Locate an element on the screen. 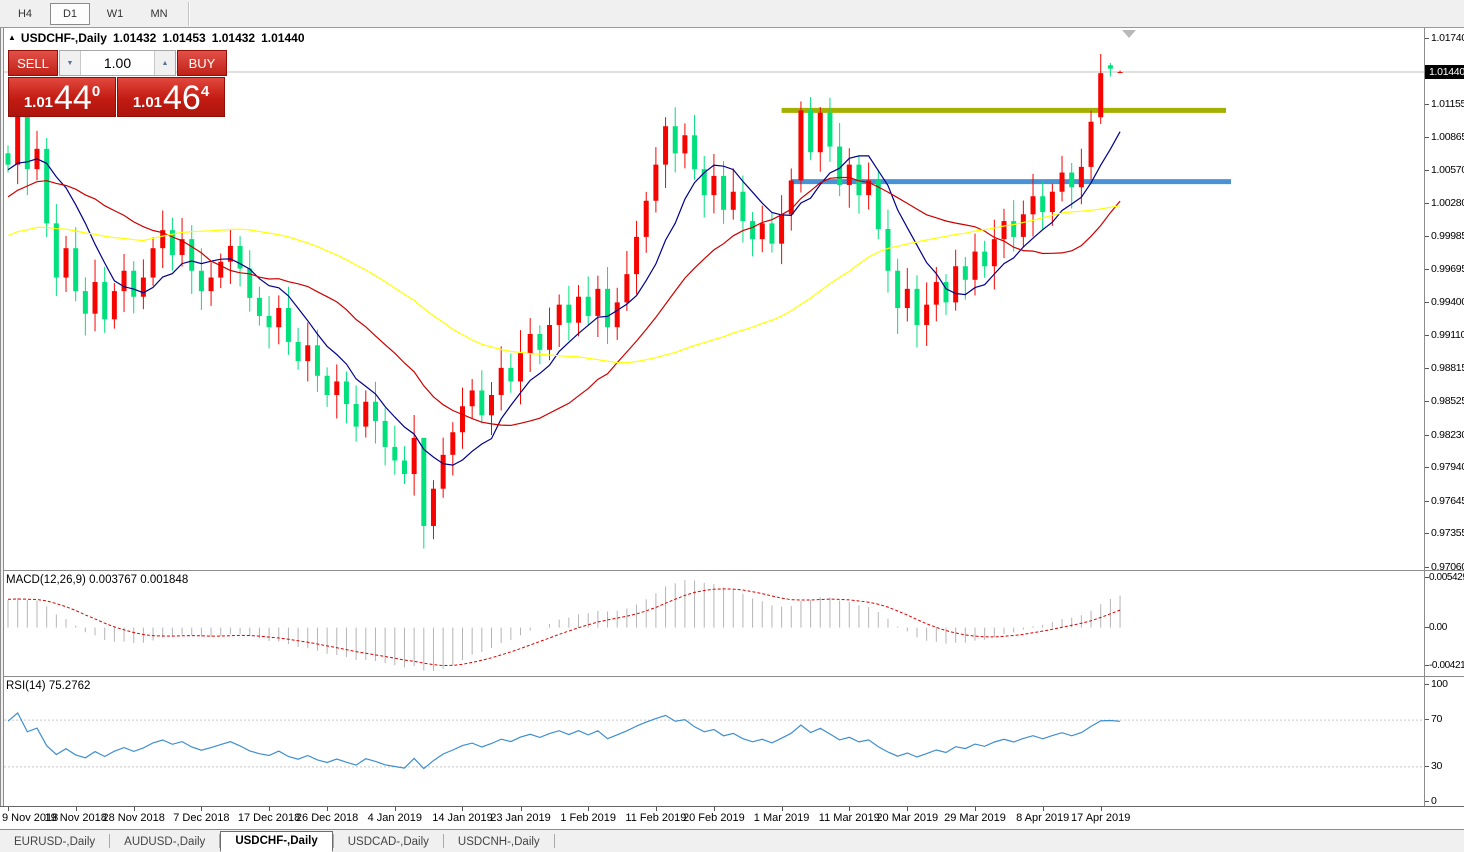  volume-decrease-icon: ▼ is located at coordinates (70, 63).